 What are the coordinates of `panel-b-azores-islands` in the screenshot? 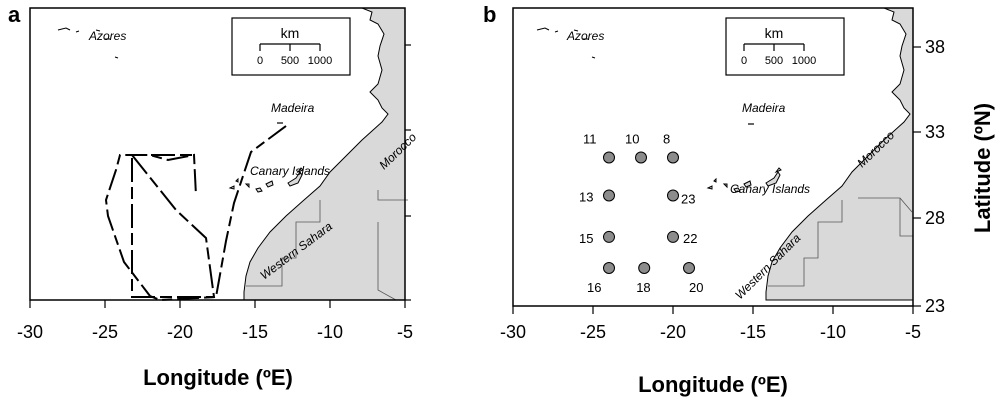 It's located at (566, 43).